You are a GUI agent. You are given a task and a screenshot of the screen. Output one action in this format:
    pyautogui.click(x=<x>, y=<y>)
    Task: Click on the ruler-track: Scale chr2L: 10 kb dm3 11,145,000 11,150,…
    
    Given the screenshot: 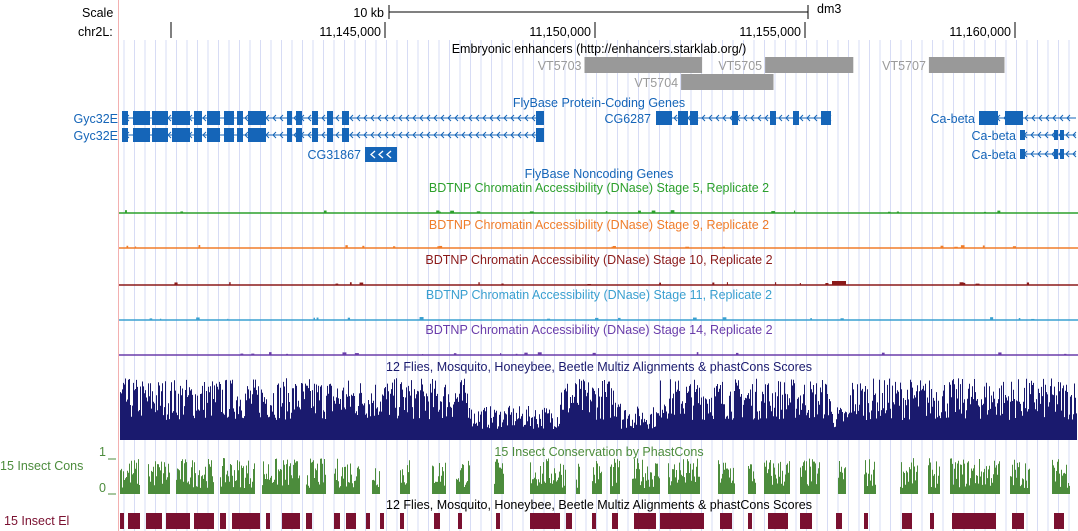 What is the action you would take?
    pyautogui.click(x=547, y=20)
    